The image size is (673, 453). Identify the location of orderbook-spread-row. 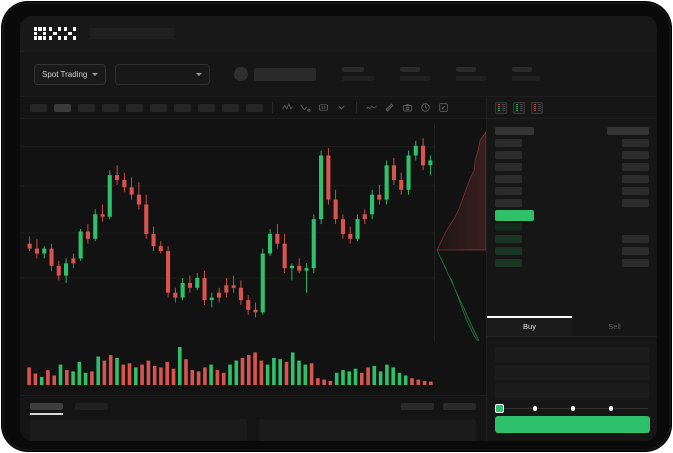
(572, 215).